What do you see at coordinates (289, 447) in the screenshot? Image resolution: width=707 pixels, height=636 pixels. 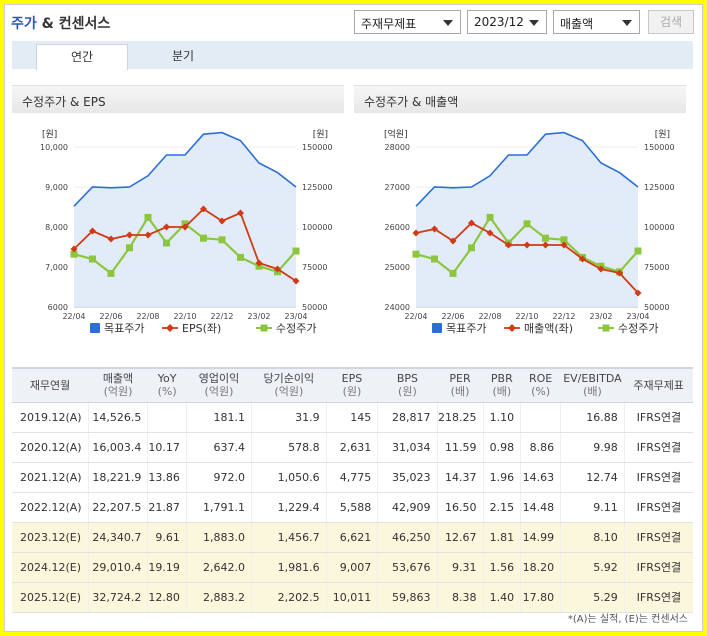 I see `table-cell: 578.8` at bounding box center [289, 447].